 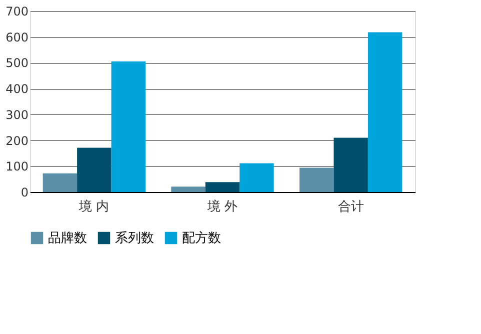 What do you see at coordinates (17, 37) in the screenshot?
I see `y-tick-label: 600` at bounding box center [17, 37].